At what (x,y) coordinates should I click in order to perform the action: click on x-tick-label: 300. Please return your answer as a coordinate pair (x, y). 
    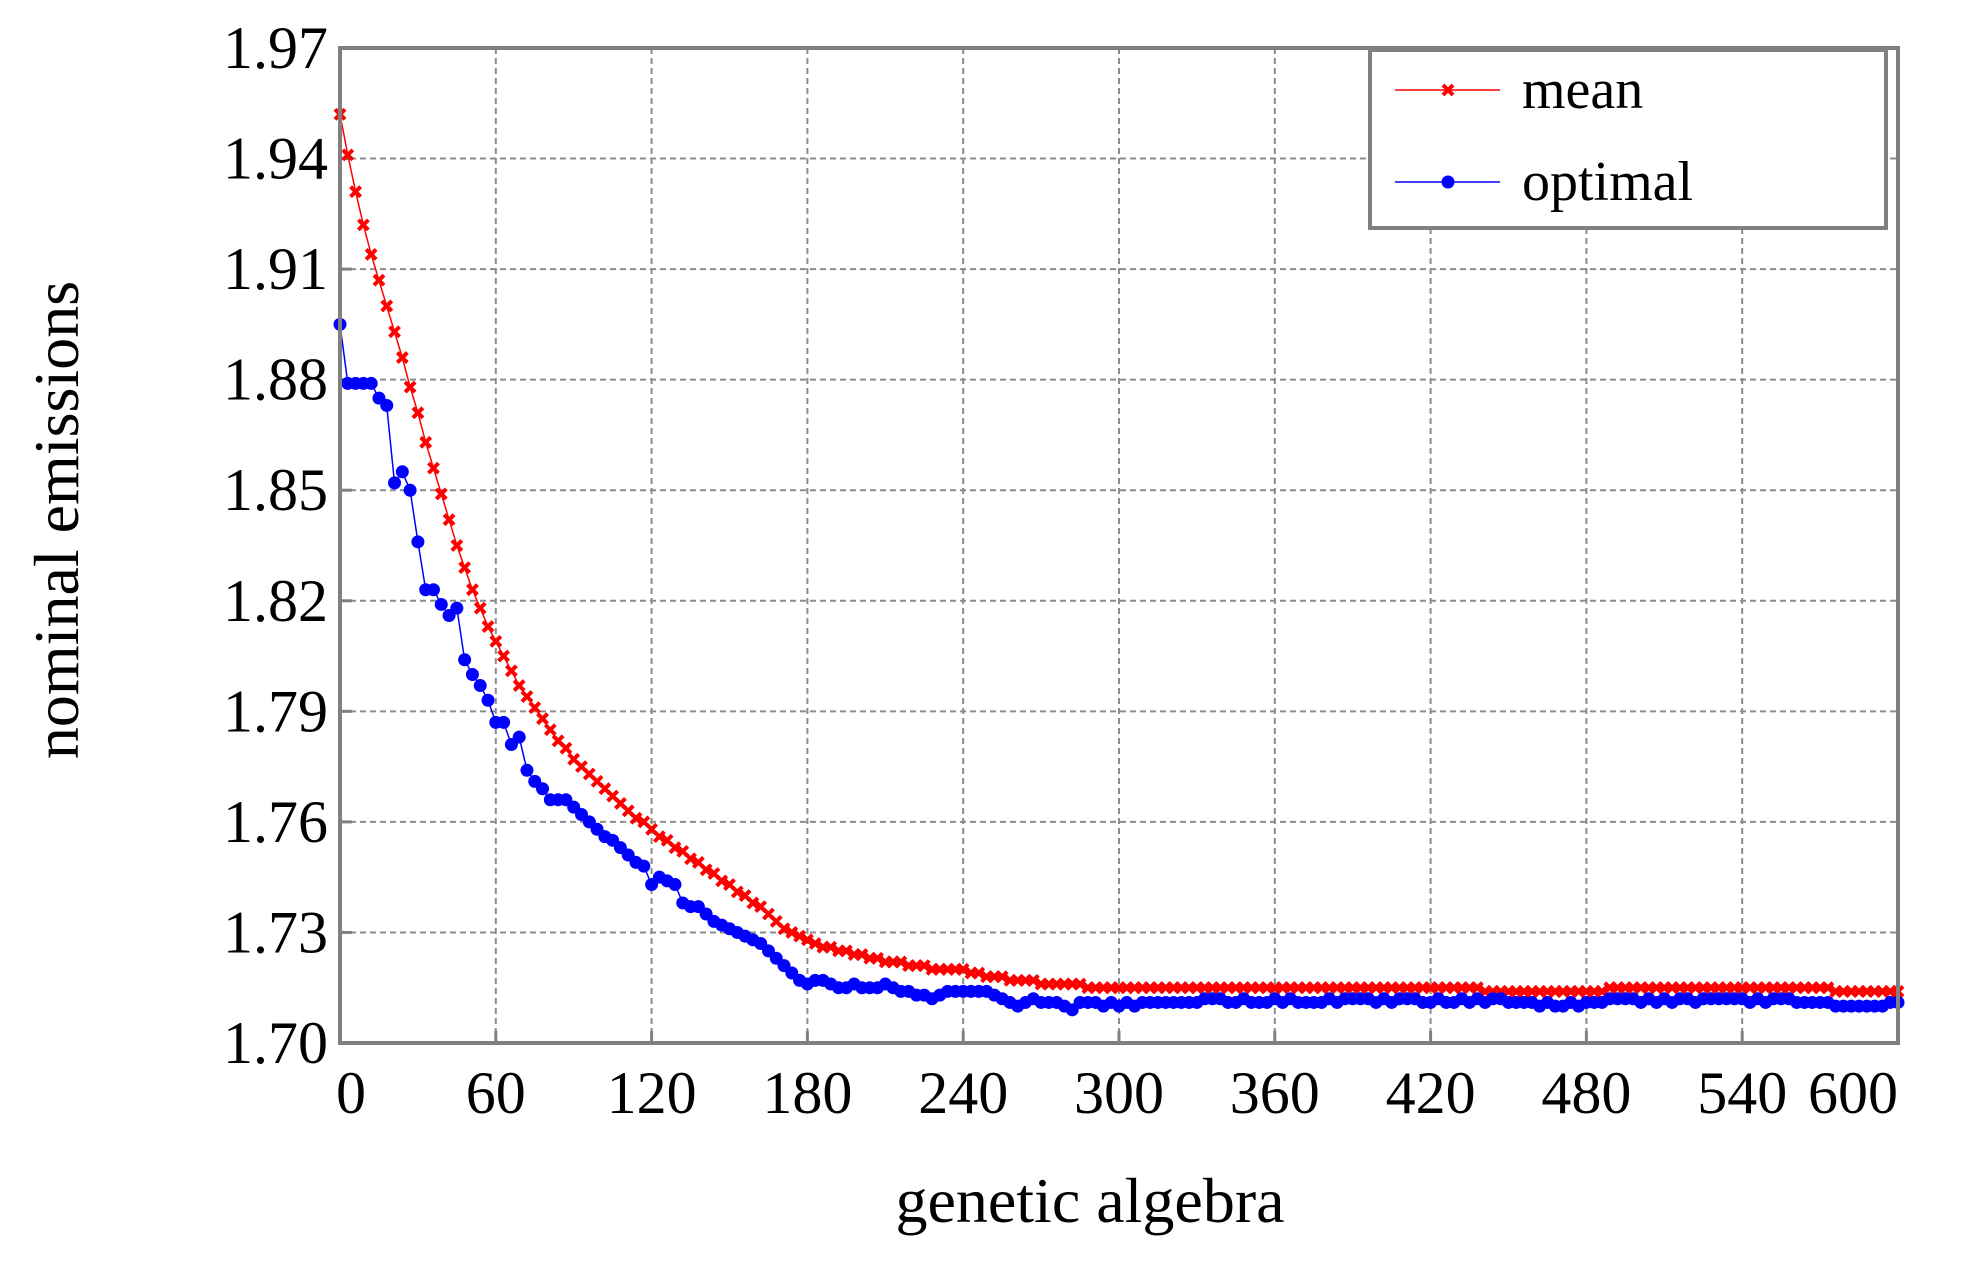
    Looking at the image, I should click on (1119, 1093).